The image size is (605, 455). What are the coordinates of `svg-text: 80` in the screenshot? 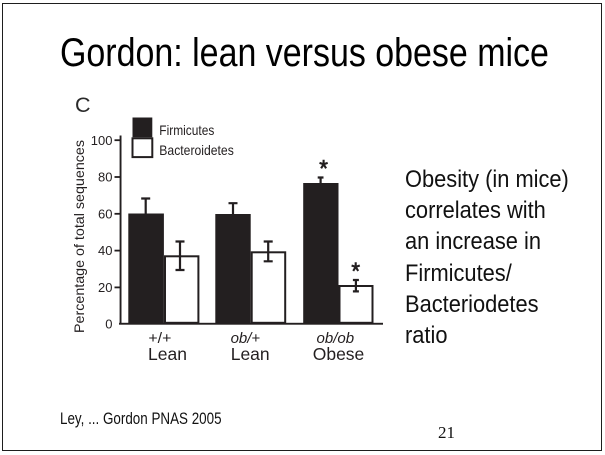 It's located at (105, 177).